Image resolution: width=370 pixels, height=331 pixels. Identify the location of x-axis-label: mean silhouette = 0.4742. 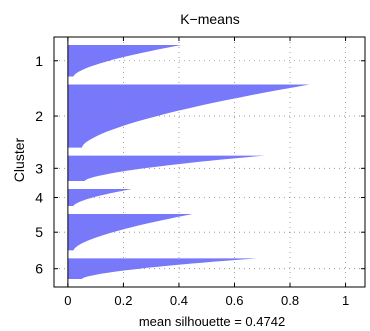
(212, 321).